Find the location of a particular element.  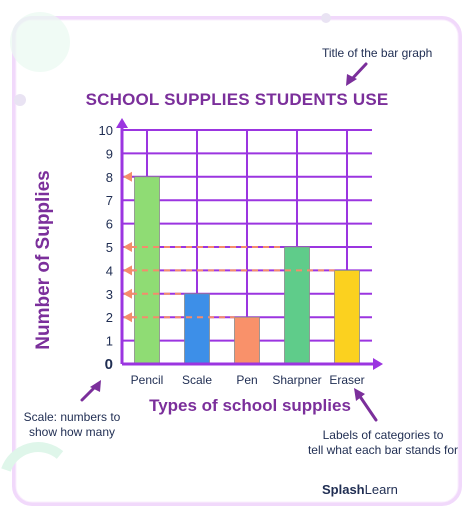

y-tick-label: 3 is located at coordinates (109, 294).